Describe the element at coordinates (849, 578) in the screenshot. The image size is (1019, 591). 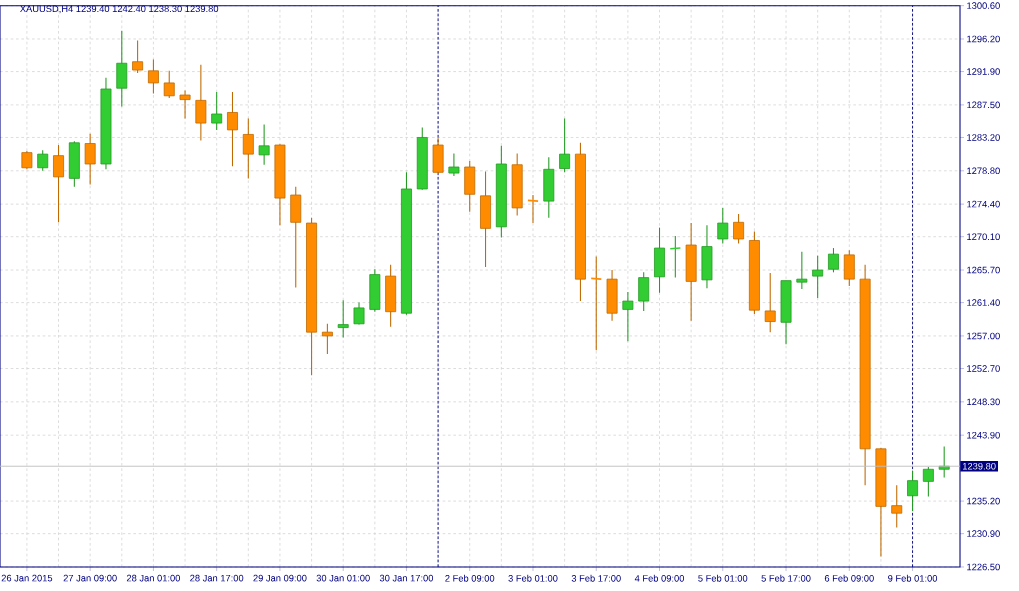
I see `x-tick-label: 6 Feb 09:00` at that location.